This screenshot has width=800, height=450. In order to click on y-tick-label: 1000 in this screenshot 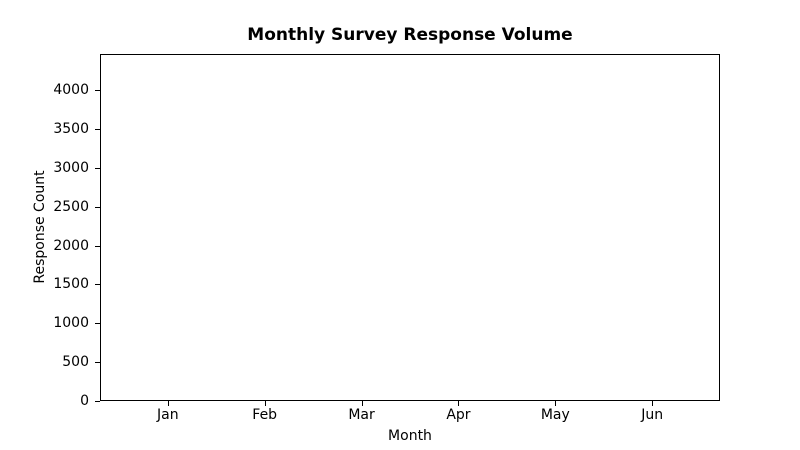, I will do `click(71, 323)`.